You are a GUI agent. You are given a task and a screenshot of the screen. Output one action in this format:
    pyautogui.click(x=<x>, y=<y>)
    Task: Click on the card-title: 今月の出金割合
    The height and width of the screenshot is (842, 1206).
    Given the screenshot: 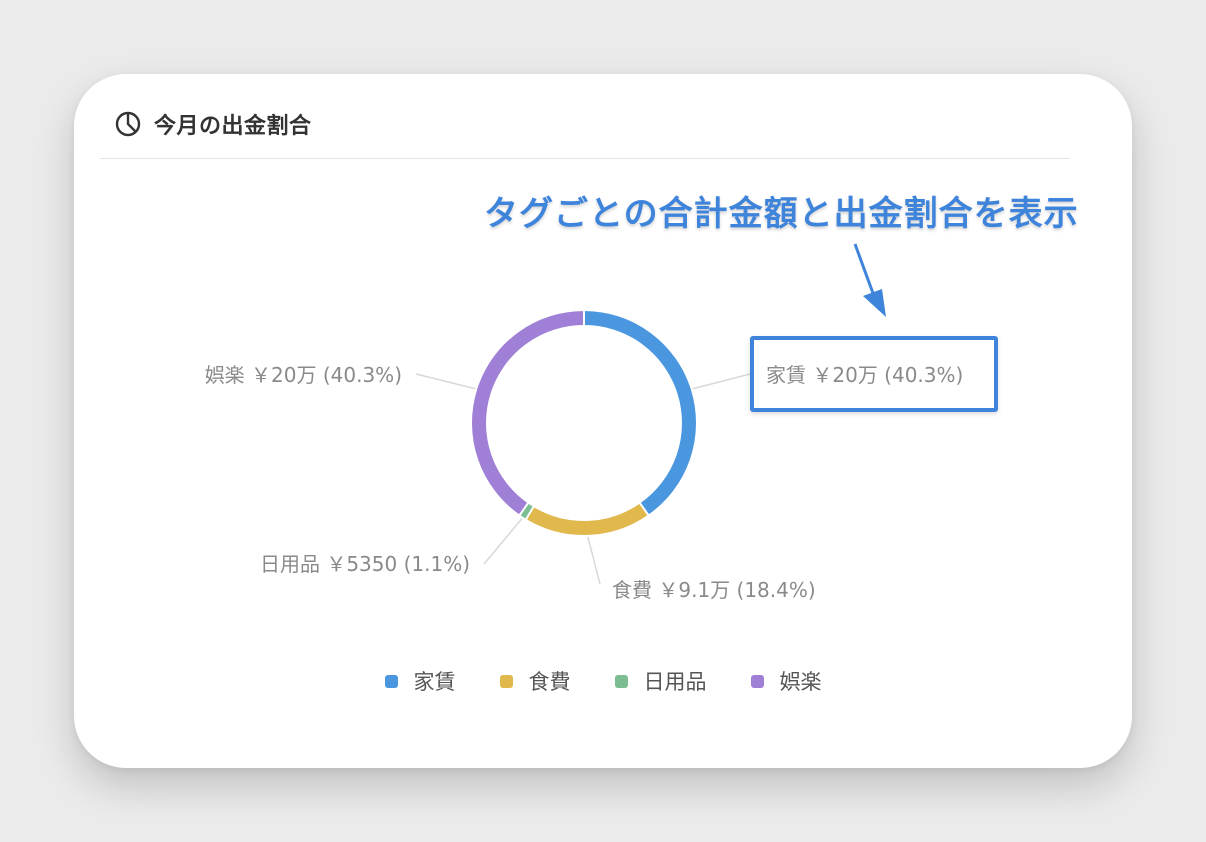 What is the action you would take?
    pyautogui.click(x=233, y=126)
    